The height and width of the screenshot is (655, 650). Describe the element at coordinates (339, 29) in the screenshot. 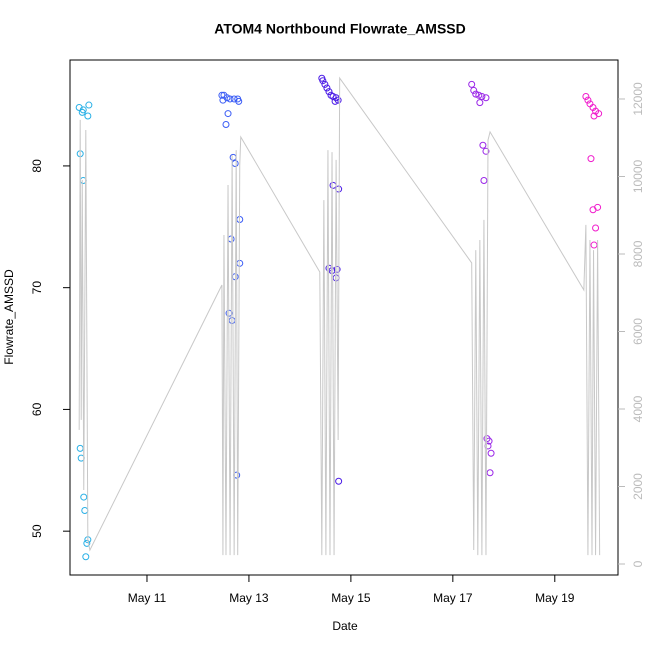

I see `chart-title: ATOM4 Northbound Flowrate_AMSSD` at that location.